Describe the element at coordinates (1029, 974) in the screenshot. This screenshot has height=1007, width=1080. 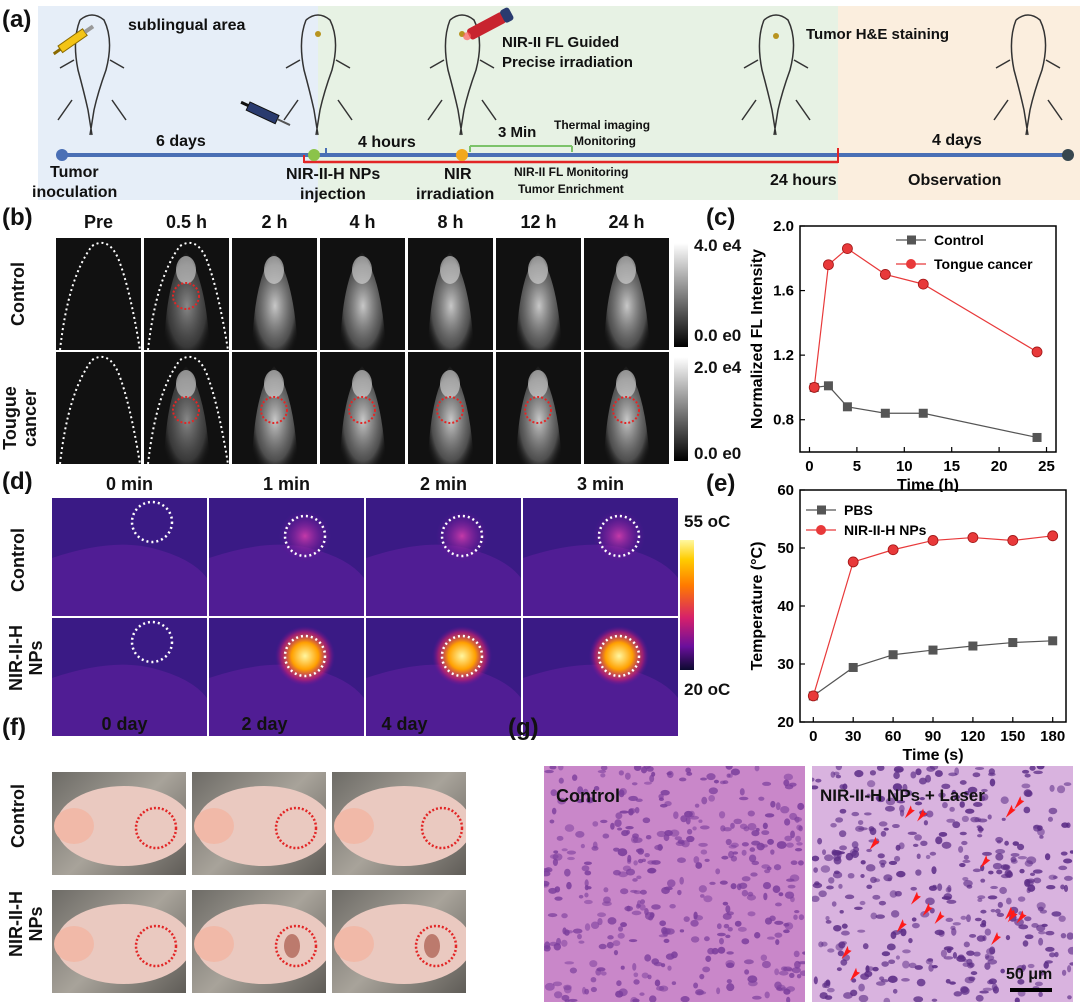
I see `he-scale-label: 50 μm` at that location.